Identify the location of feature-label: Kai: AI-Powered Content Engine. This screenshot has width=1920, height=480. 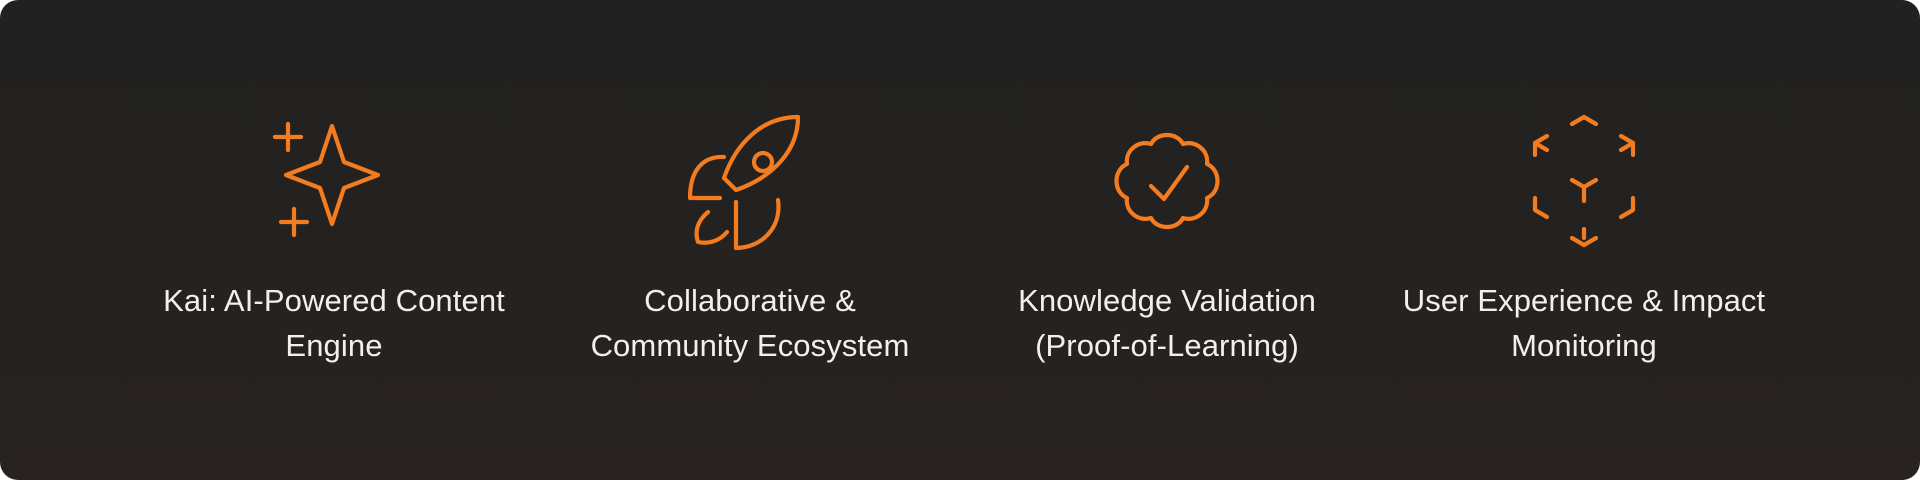
(334, 323).